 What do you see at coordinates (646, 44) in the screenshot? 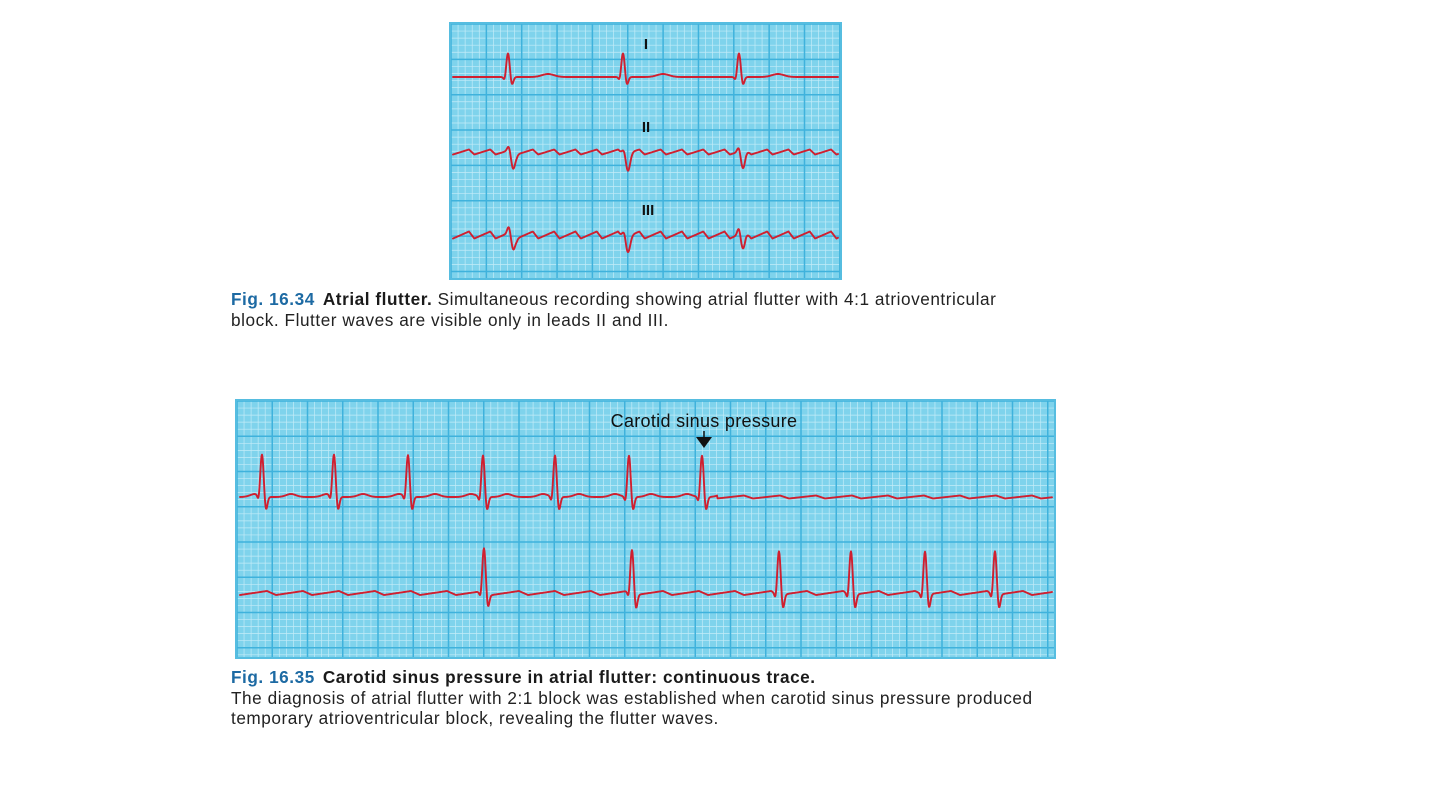
I see `lead-label-i: I` at bounding box center [646, 44].